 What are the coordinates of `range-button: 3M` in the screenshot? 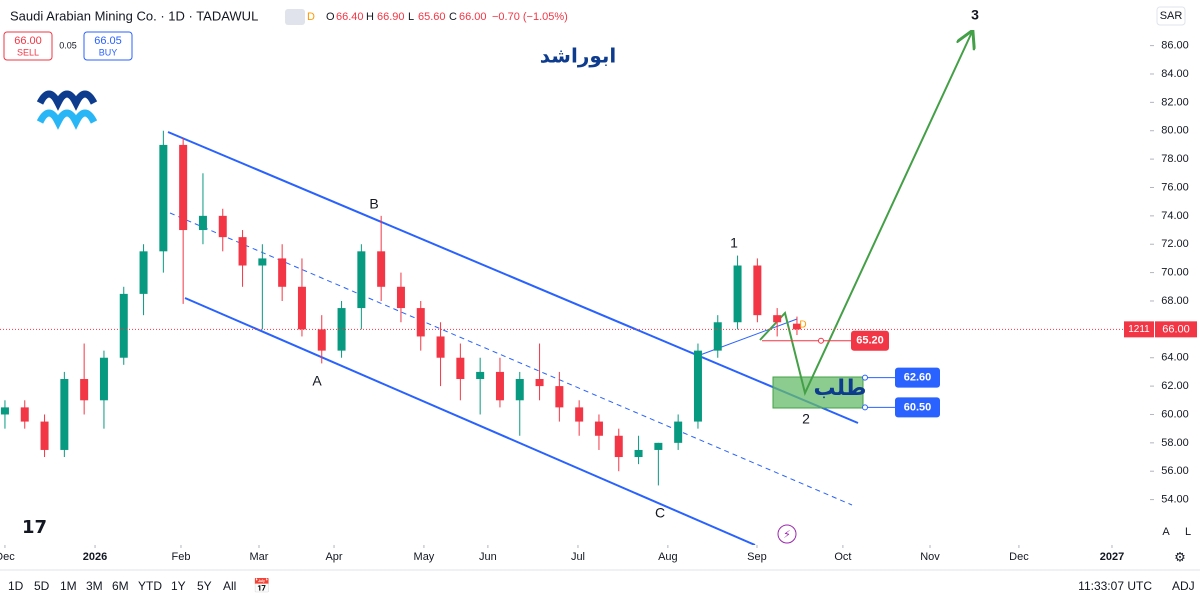 It's located at (94, 586).